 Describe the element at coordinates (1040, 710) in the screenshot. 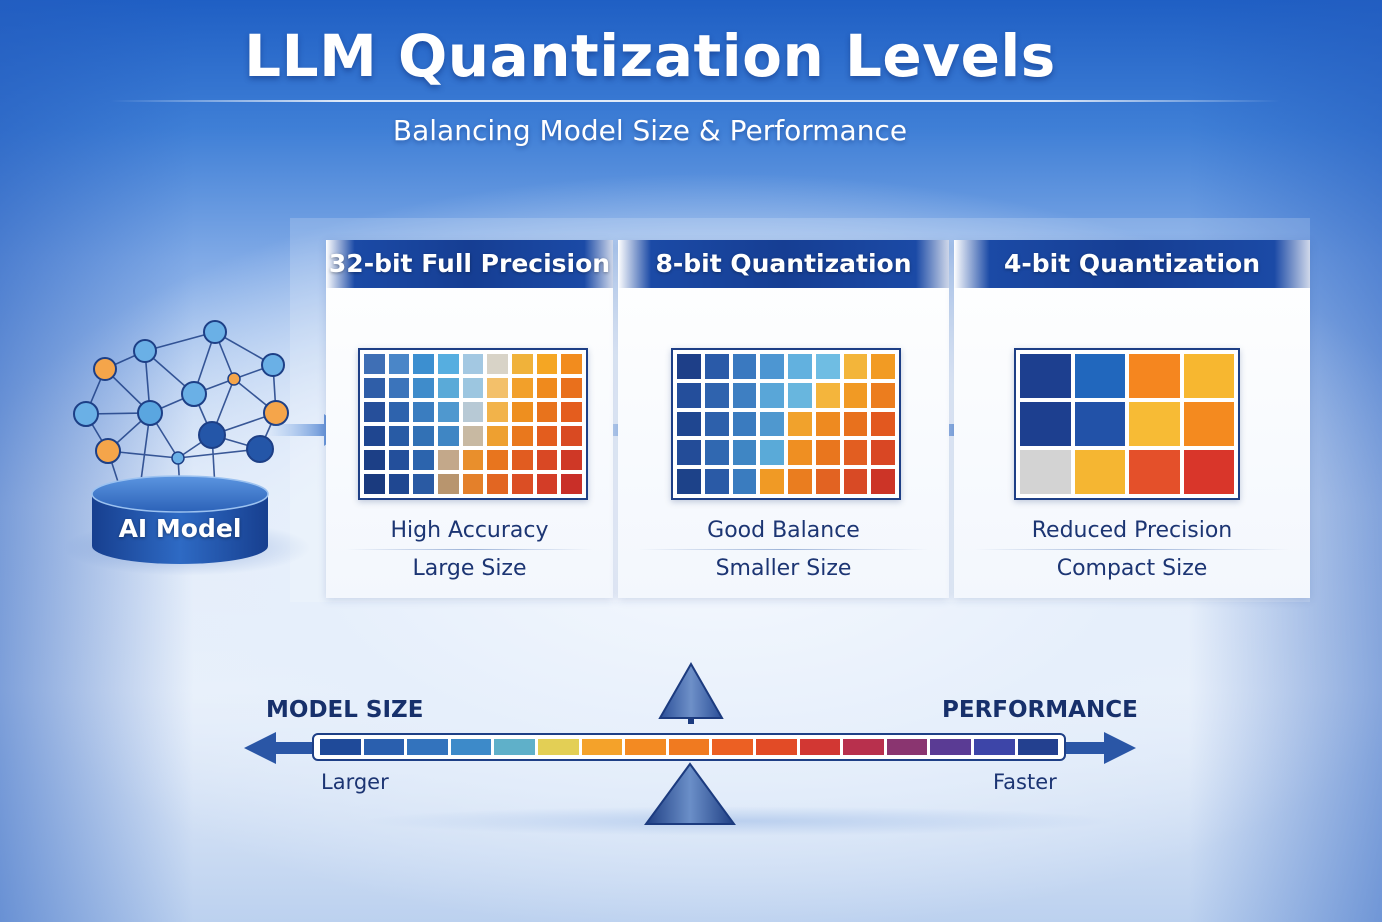

I see `performance-label: PERFORMANCE` at that location.